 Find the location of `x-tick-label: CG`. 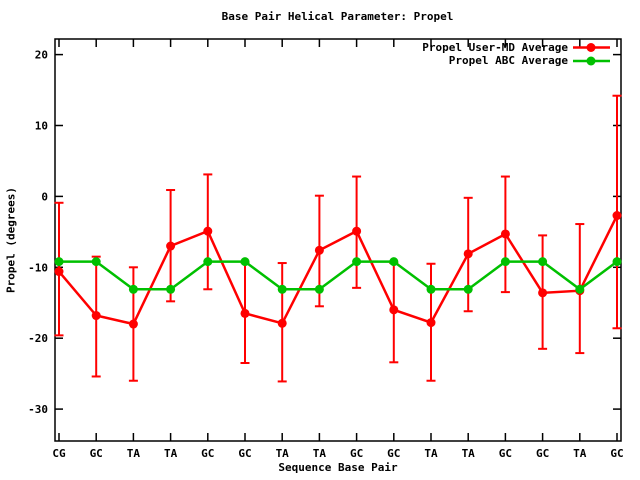

x-tick-label: CG is located at coordinates (59, 453).